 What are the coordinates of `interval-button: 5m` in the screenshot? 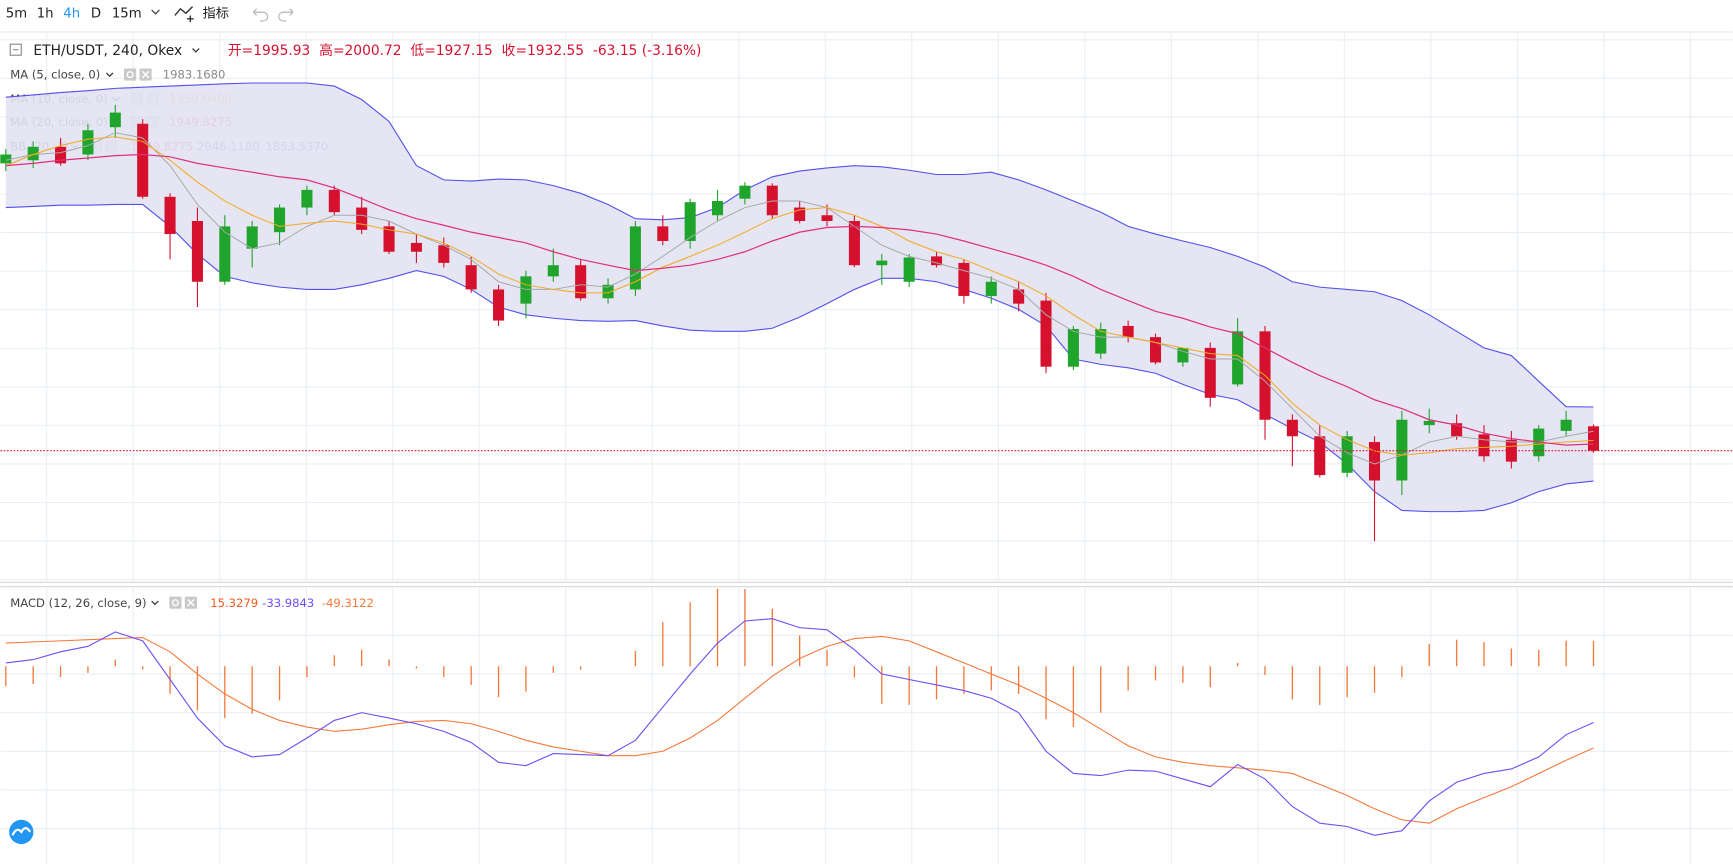 It's located at (16, 13).